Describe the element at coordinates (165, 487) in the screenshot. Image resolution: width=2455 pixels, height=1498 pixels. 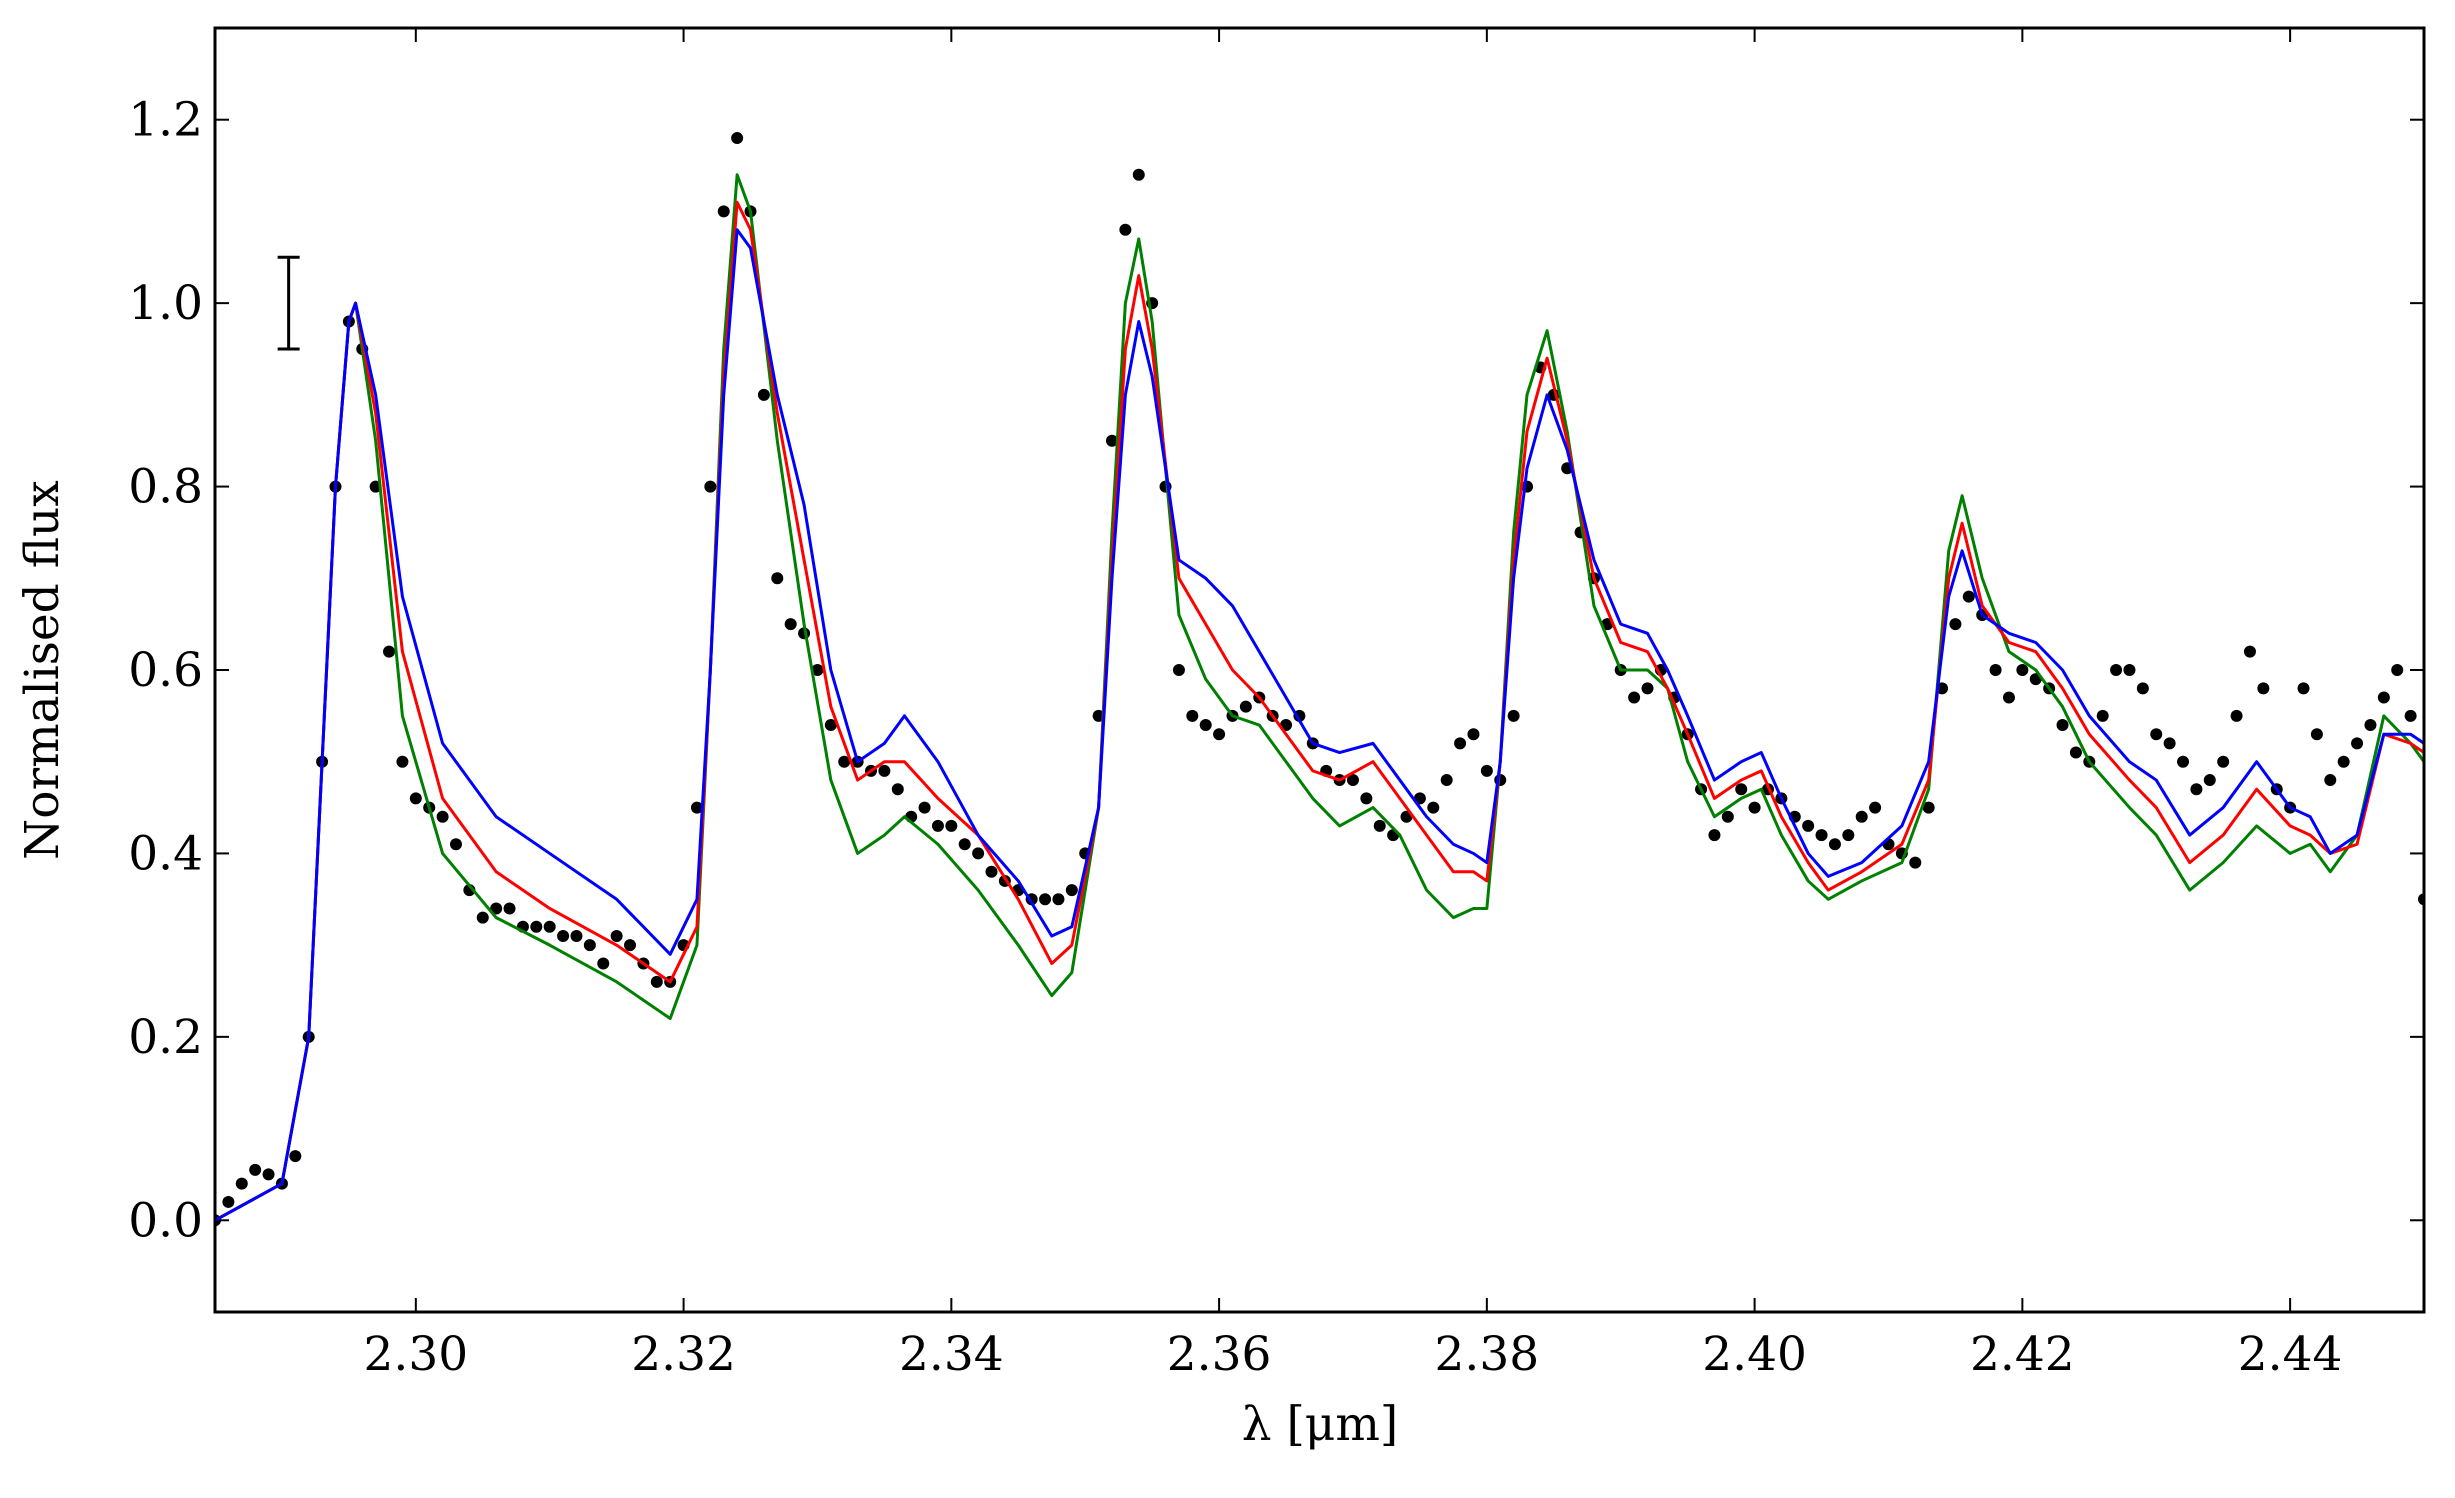
I see `y-tick-label: 0.8` at that location.